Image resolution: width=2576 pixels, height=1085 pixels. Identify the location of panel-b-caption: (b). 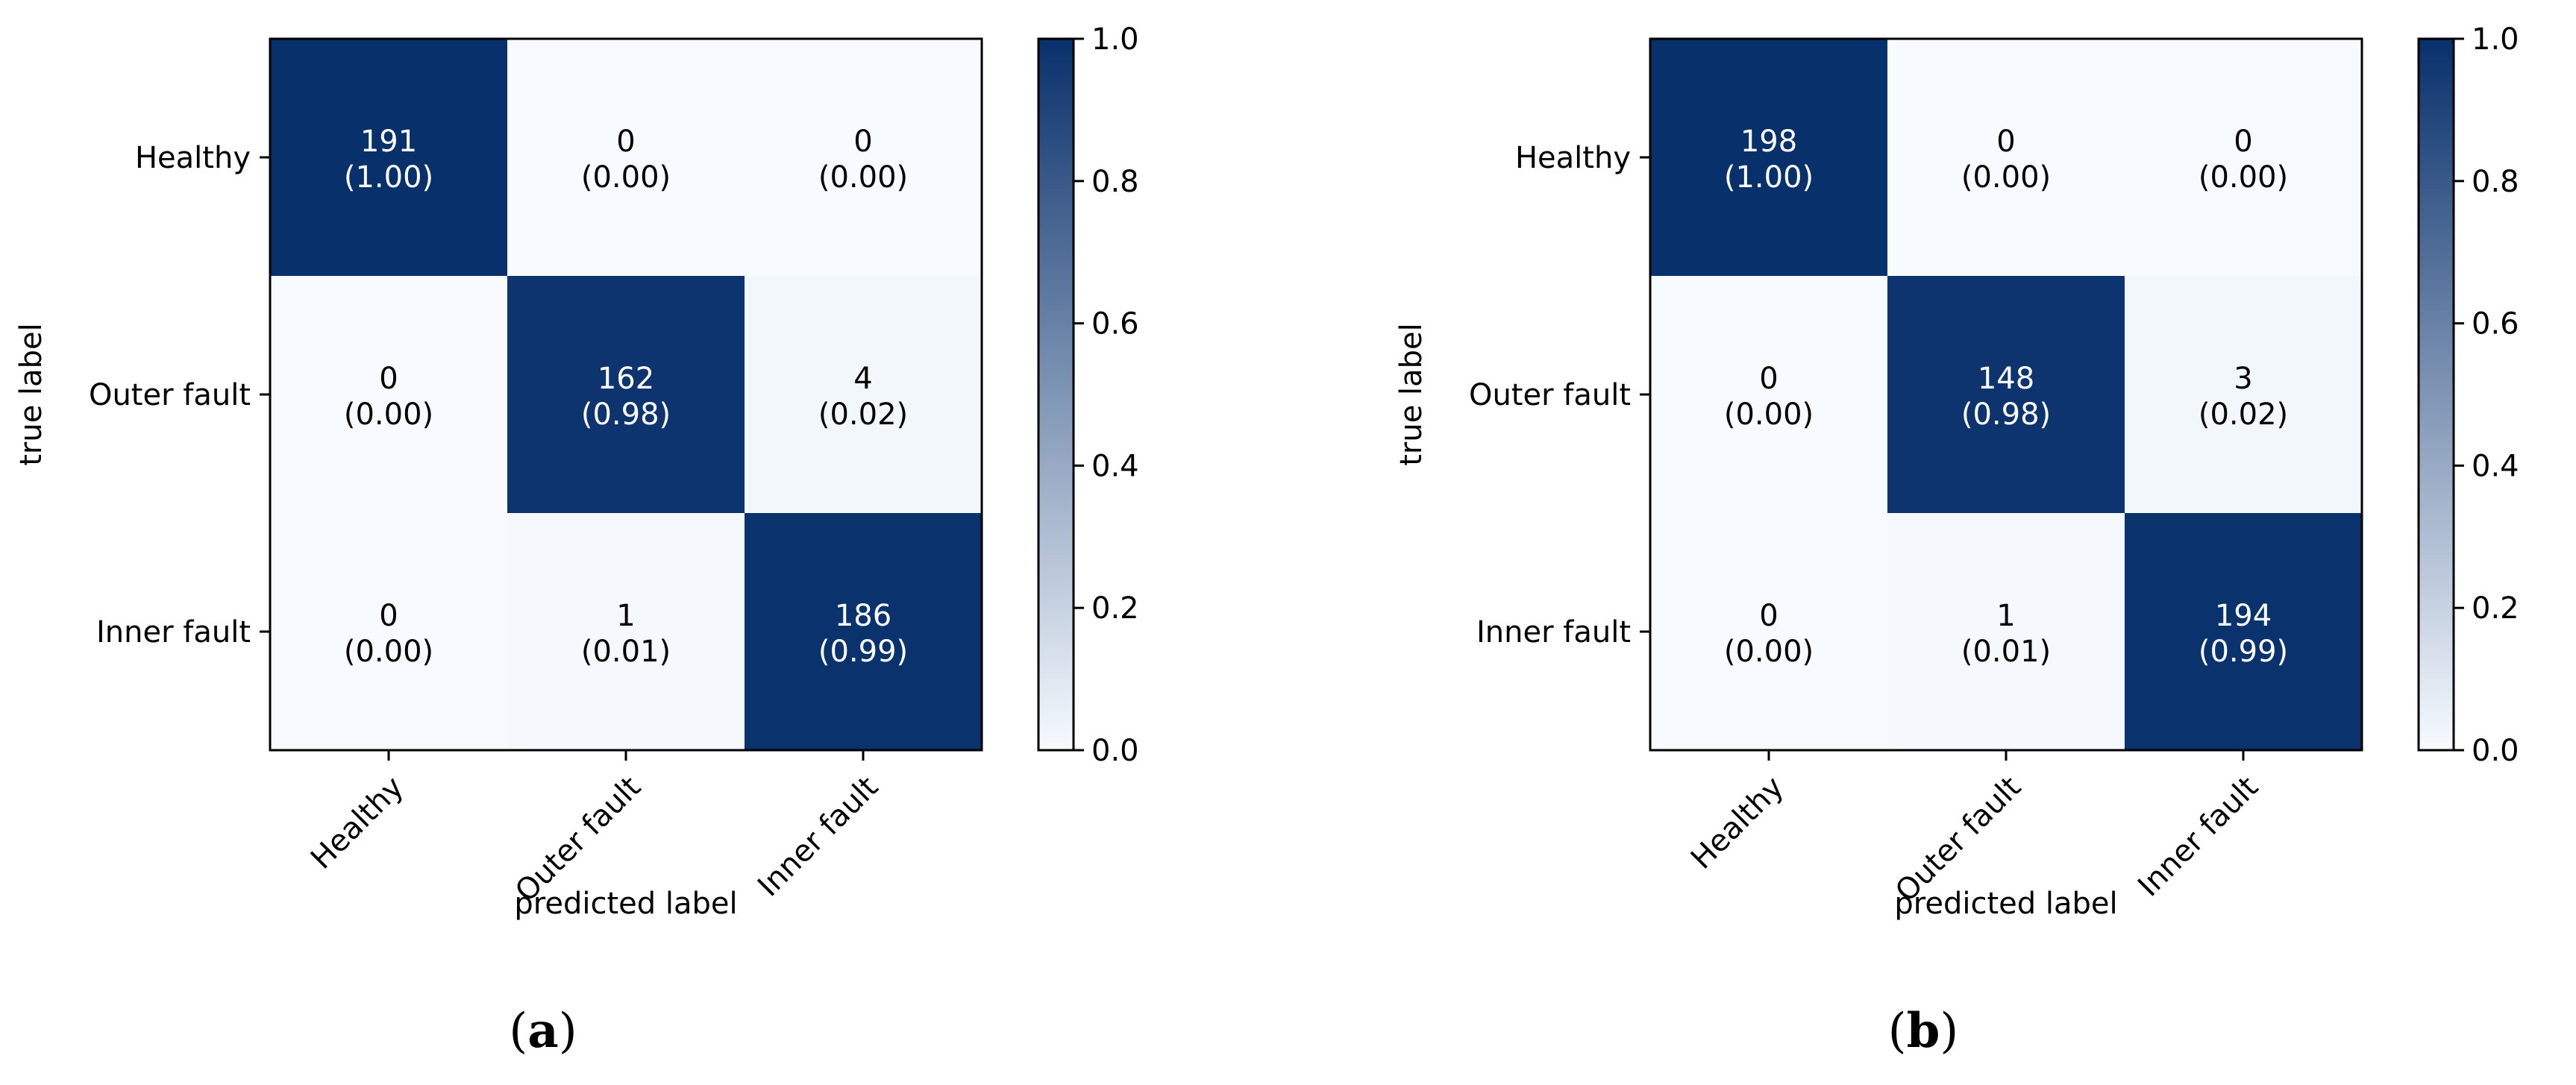
(1923, 1031).